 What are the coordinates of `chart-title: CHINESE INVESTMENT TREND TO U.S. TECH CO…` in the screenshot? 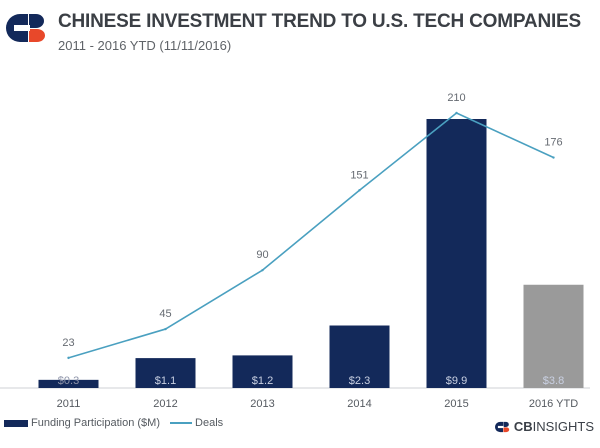 It's located at (319, 21).